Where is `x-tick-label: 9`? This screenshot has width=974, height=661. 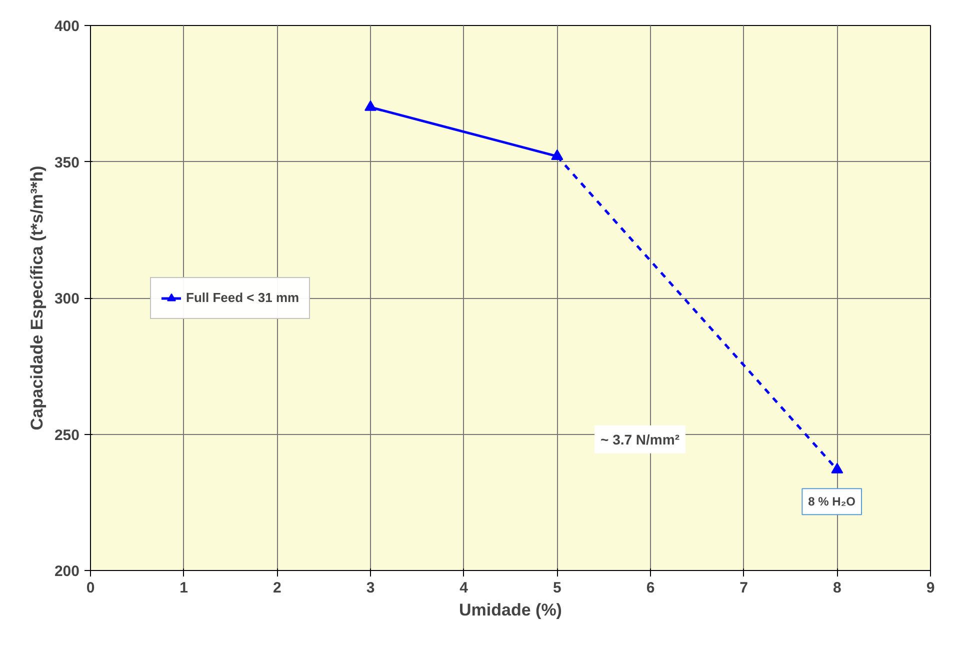
x-tick-label: 9 is located at coordinates (930, 588).